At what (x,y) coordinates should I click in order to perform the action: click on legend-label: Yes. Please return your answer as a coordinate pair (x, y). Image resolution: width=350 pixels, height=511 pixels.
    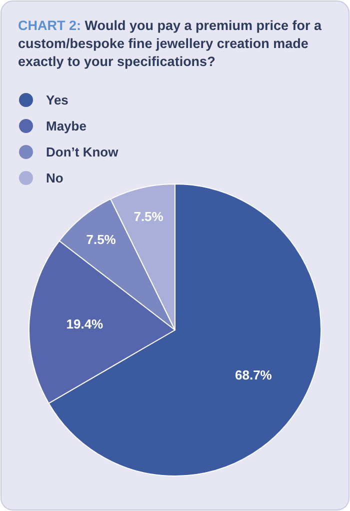
    Looking at the image, I should click on (57, 100).